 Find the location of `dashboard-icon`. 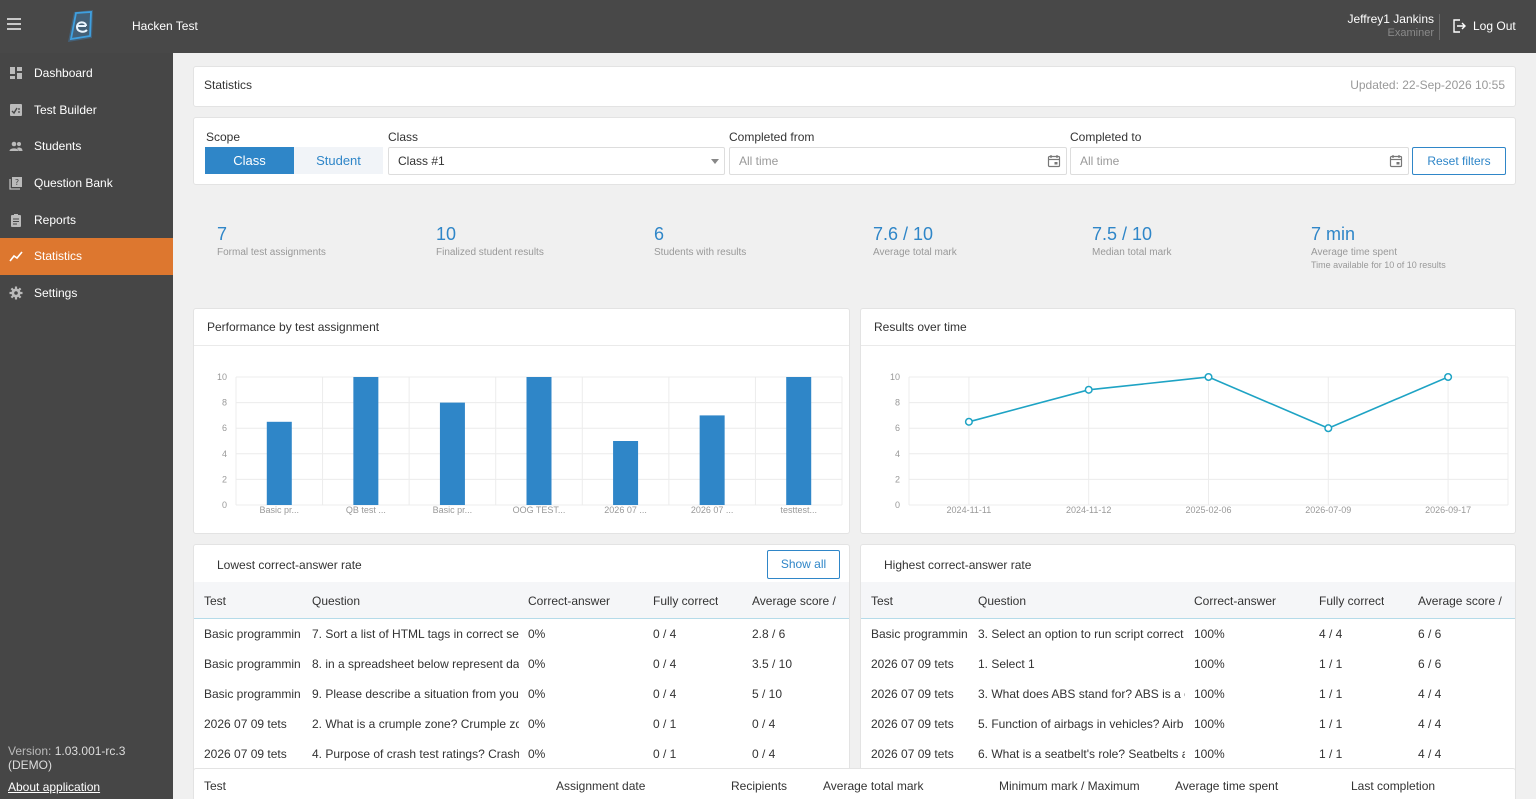

dashboard-icon is located at coordinates (16, 73).